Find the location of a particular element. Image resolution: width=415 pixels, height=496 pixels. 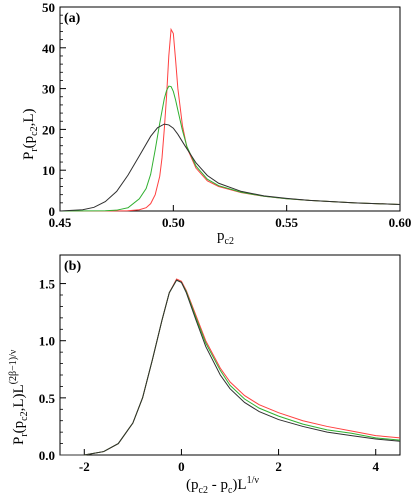

panel-a-yticks: 0 10 20 30 40 50 is located at coordinates (54, 109).